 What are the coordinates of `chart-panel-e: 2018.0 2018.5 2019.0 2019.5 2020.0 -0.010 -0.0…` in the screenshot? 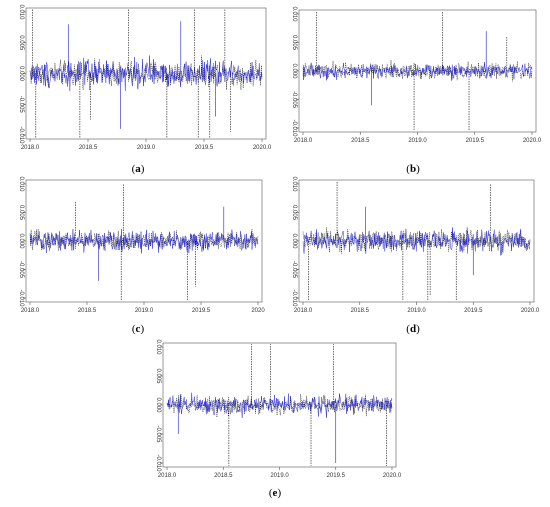 It's located at (274, 412).